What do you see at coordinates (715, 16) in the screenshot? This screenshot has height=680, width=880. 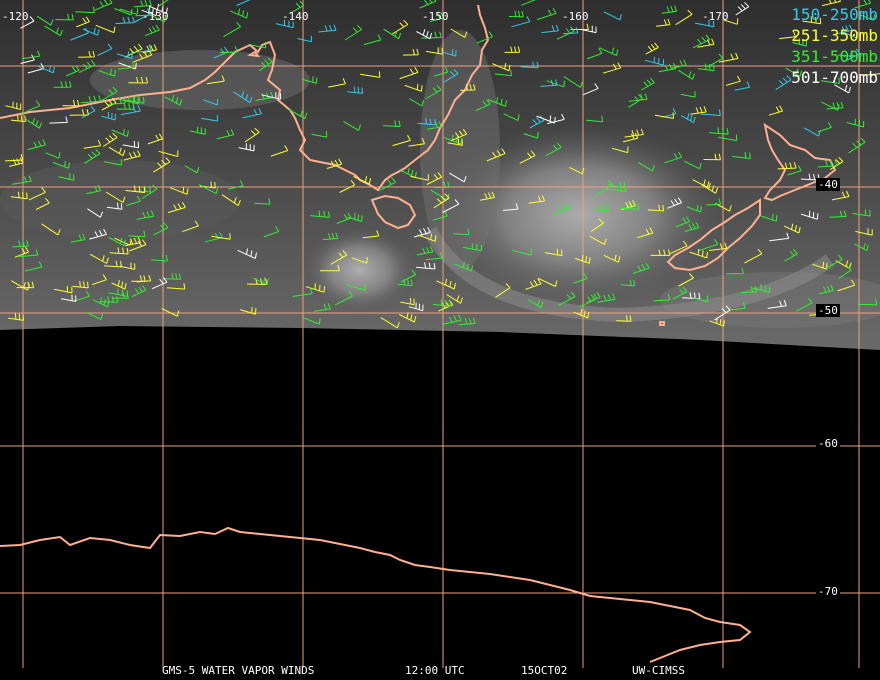 I see `lon-label-170: -170` at bounding box center [715, 16].